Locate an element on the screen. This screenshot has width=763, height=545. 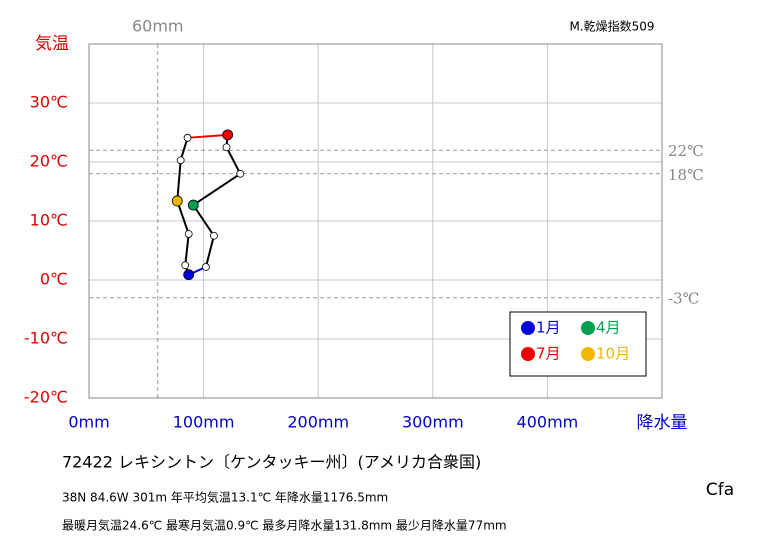
x-tick-label: 200mm is located at coordinates (318, 422).